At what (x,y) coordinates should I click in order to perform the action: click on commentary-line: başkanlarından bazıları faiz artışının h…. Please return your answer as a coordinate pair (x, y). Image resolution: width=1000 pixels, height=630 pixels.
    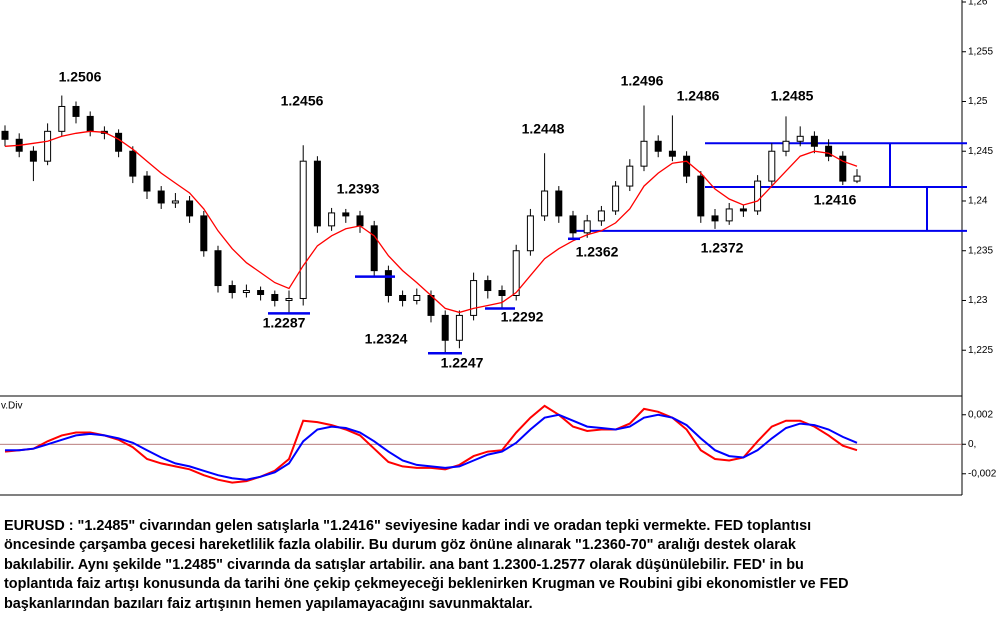
    Looking at the image, I should click on (268, 603).